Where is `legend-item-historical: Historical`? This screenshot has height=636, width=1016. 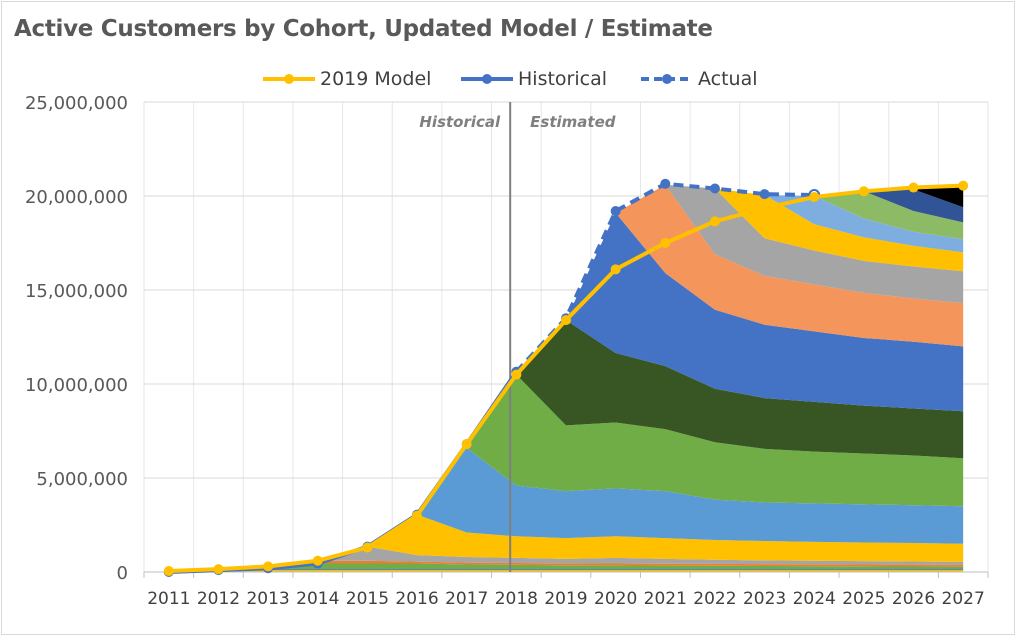 legend-item-historical: Historical is located at coordinates (533, 79).